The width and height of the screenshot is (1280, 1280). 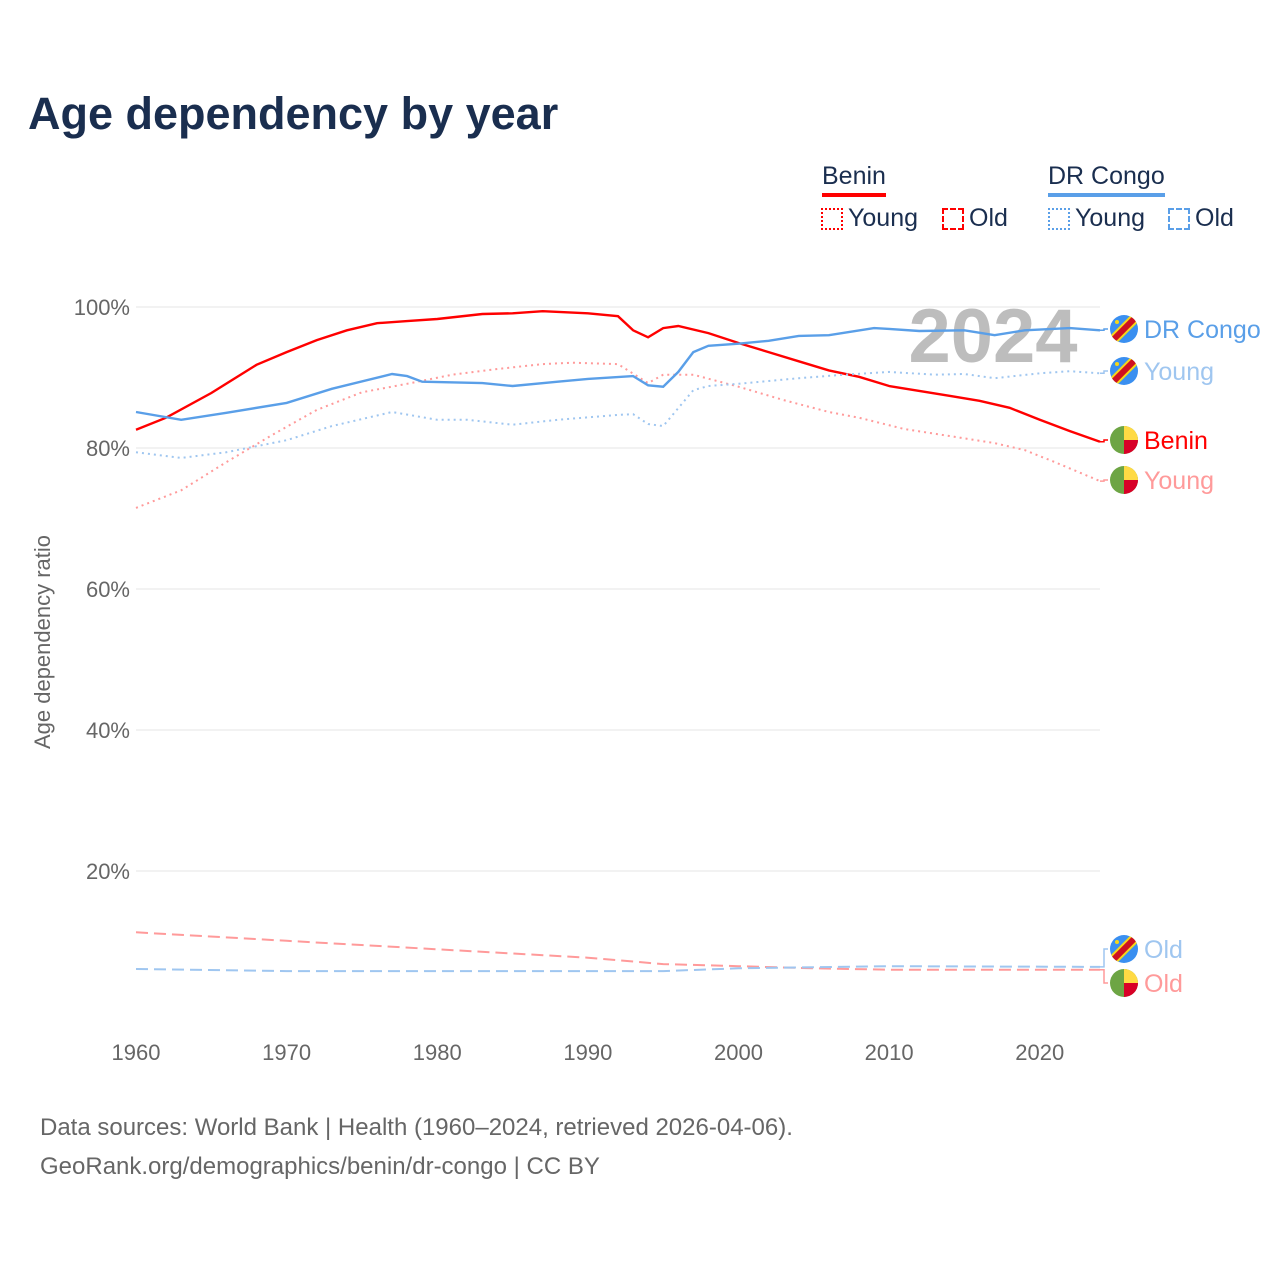 I want to click on y-tick-label: 40%, so click(x=108, y=730).